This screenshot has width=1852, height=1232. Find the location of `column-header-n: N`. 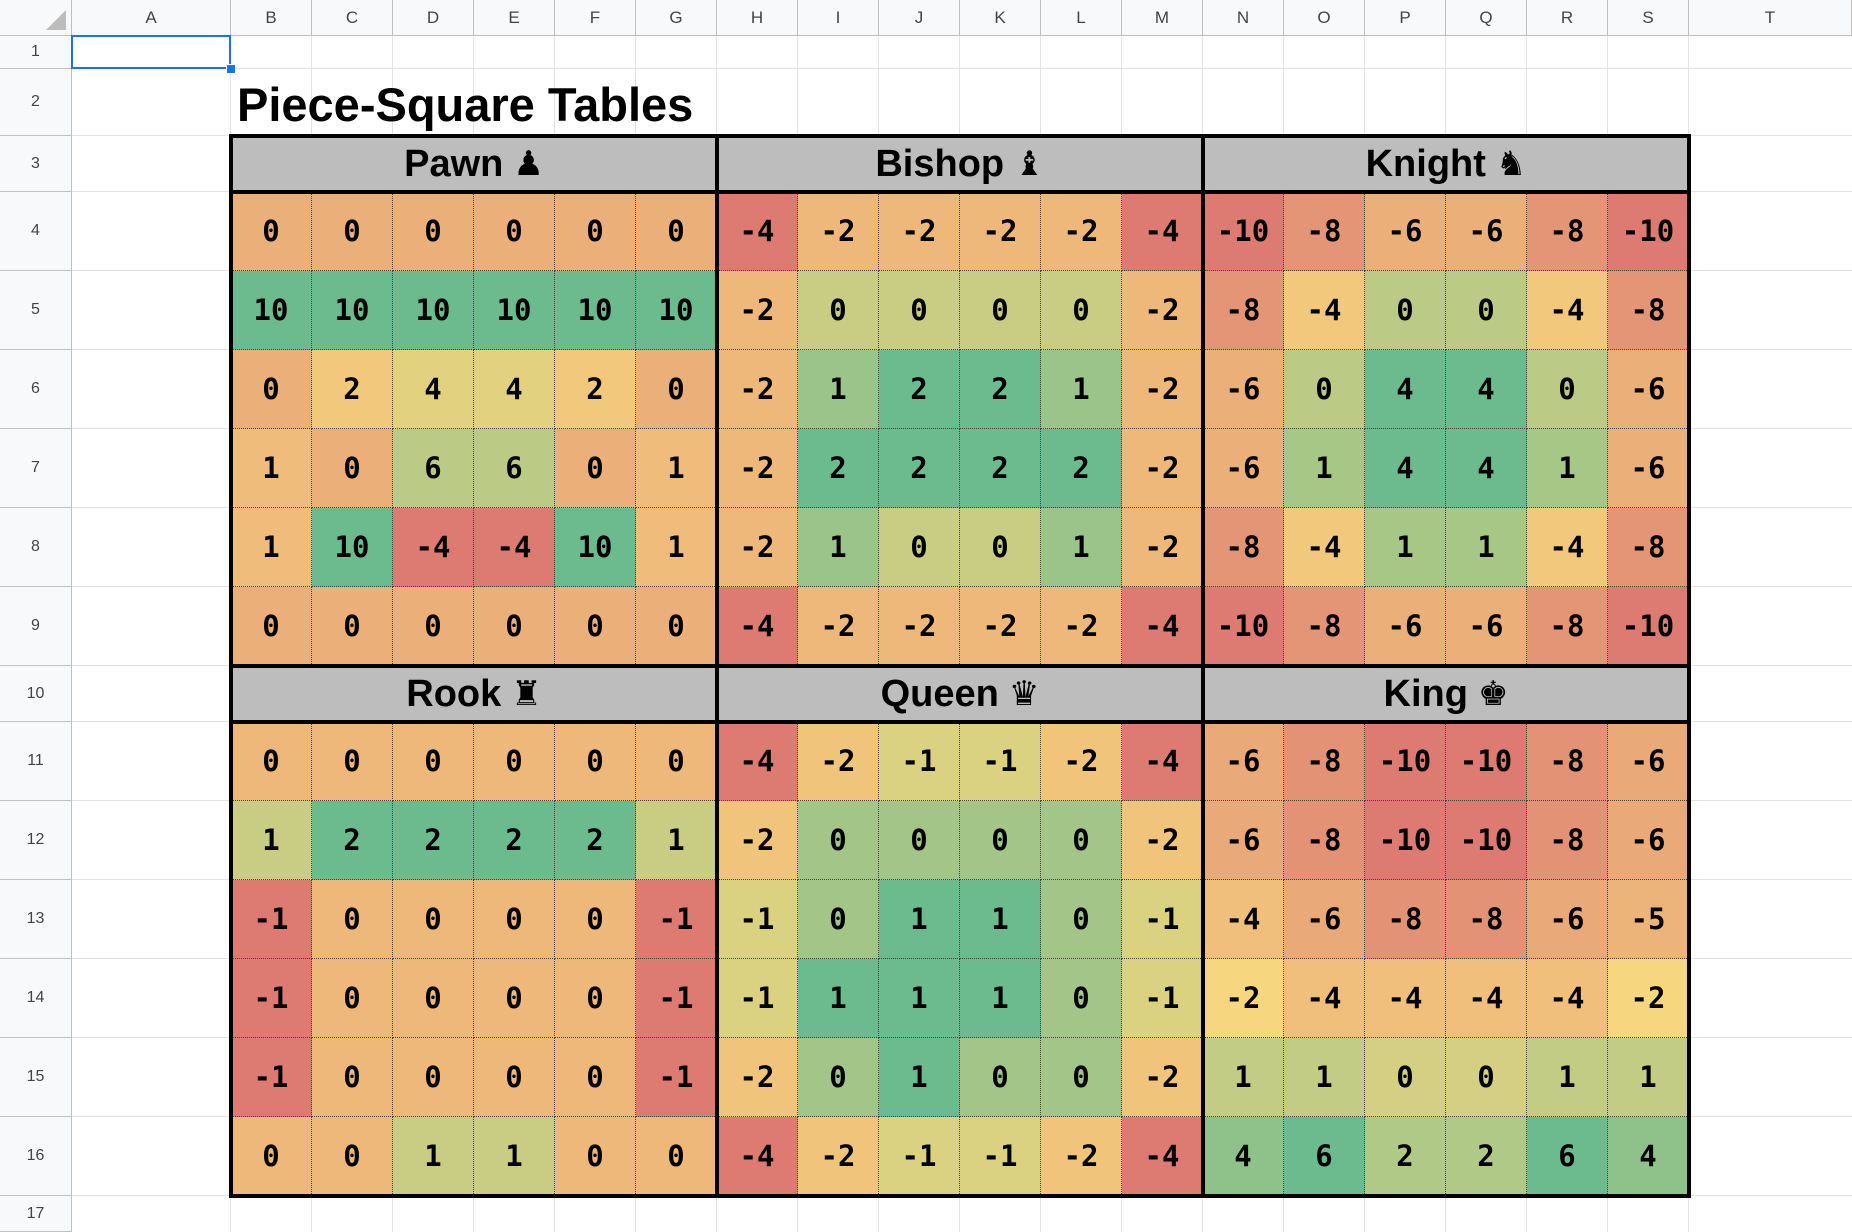

column-header-n: N is located at coordinates (1243, 18).